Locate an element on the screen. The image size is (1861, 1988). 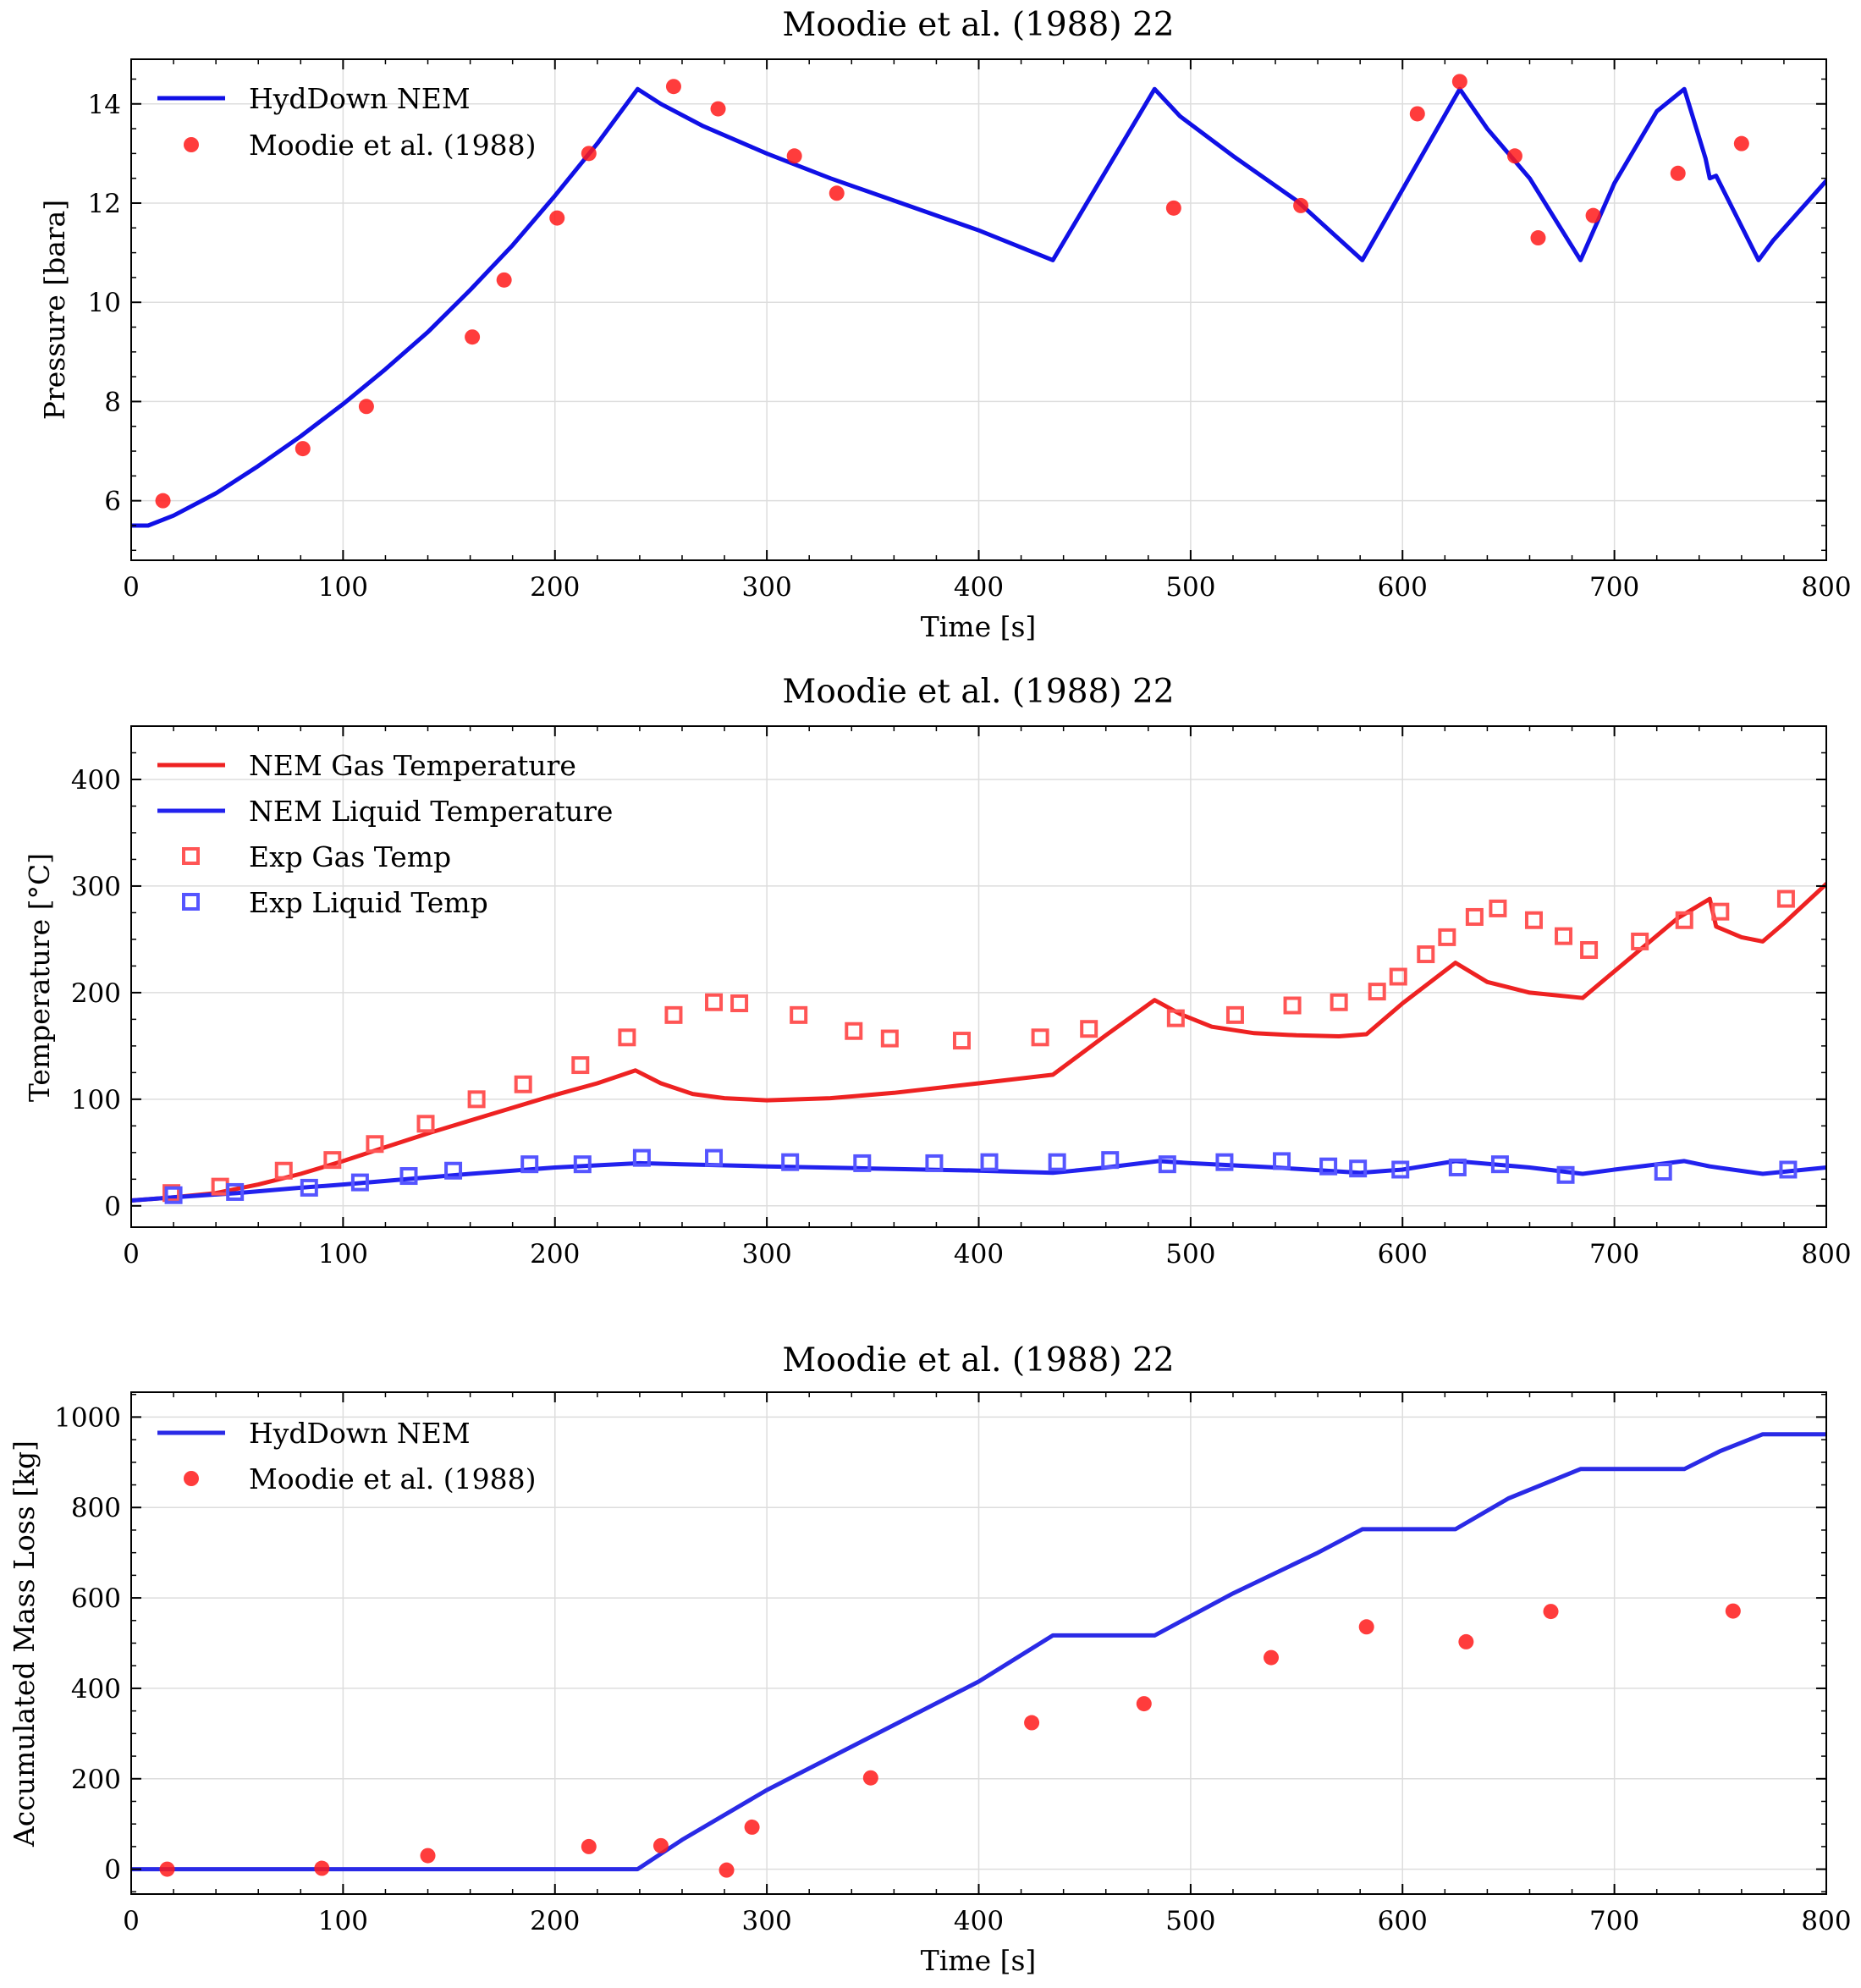
mass-loss-legend: HydDown NEM Moodie et al. (1988) is located at coordinates (346, 1456).